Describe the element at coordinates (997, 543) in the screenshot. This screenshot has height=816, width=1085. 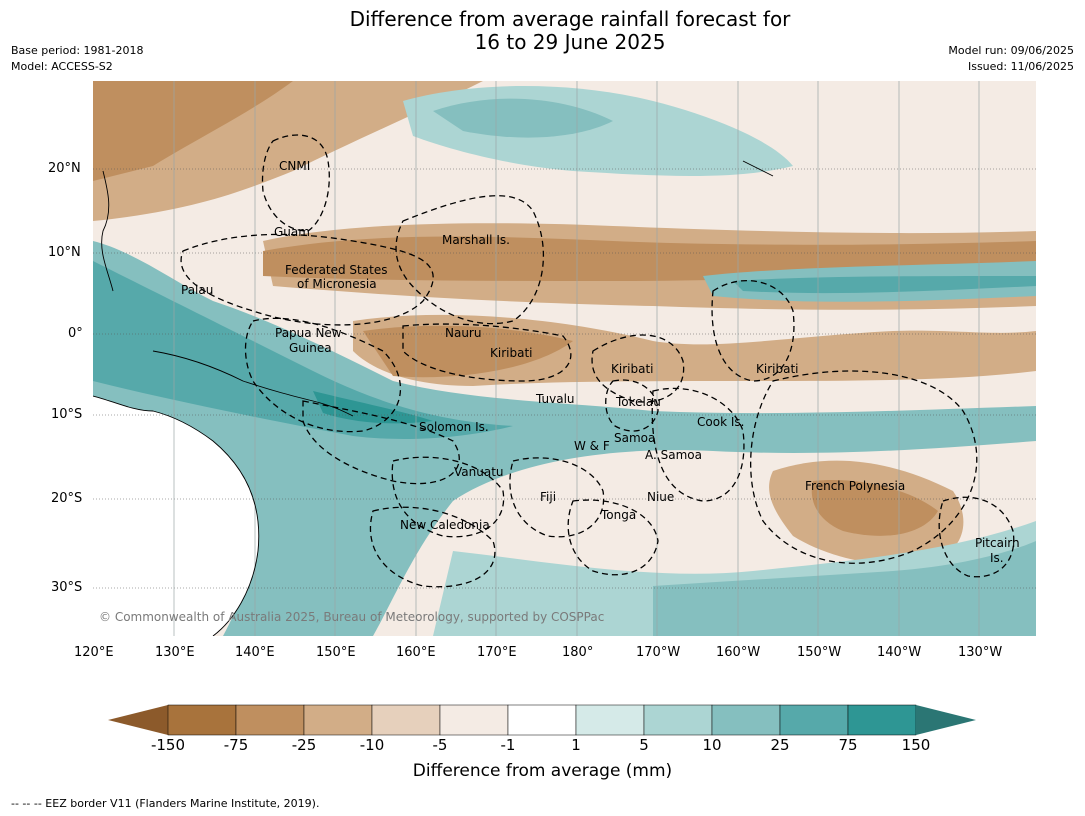
I see `place-label: Pitcairn` at that location.